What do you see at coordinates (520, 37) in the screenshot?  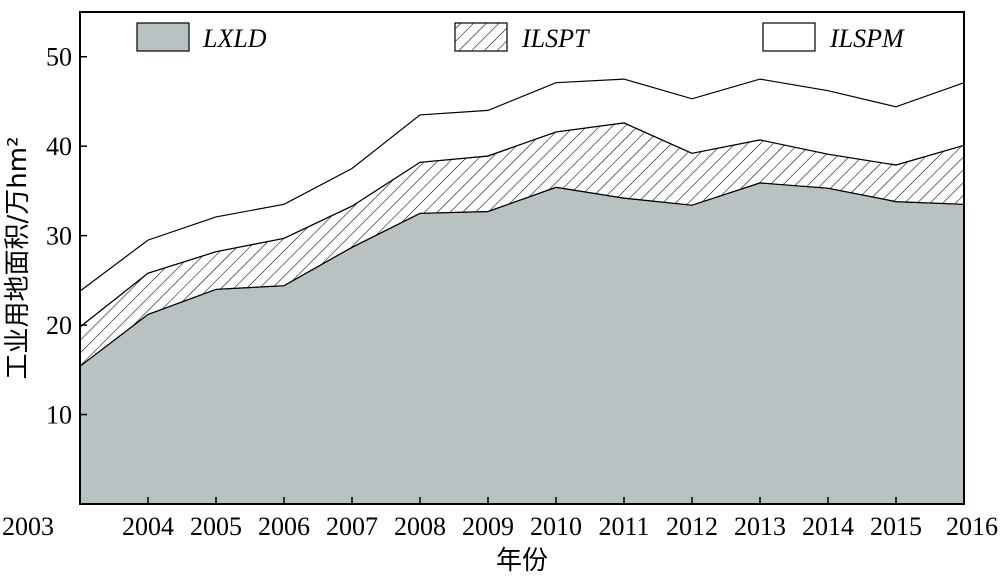 I see `legend: LXLD ILSPT ILSPM` at bounding box center [520, 37].